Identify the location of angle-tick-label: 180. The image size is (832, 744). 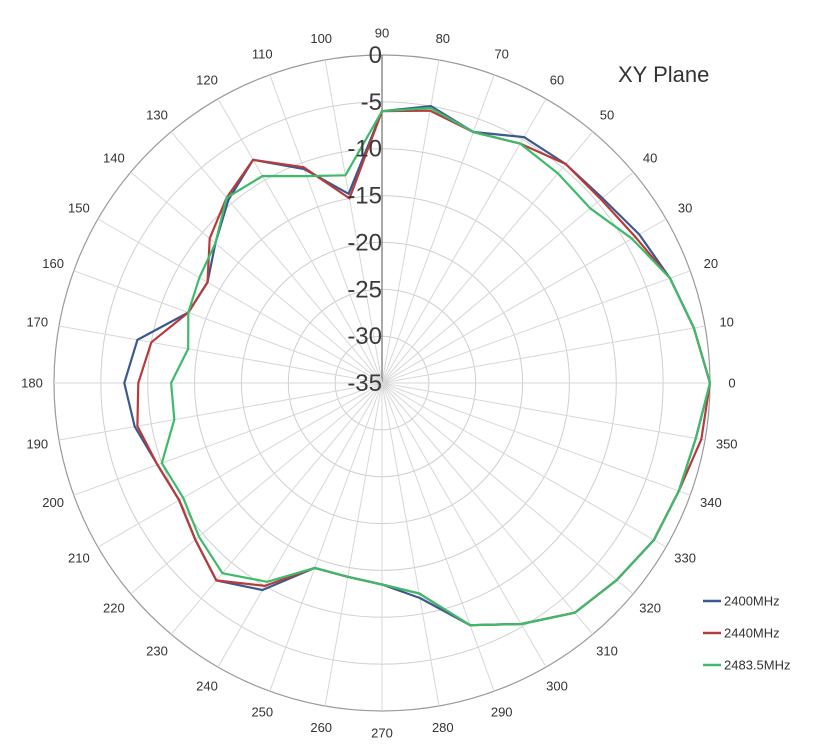
(32, 383).